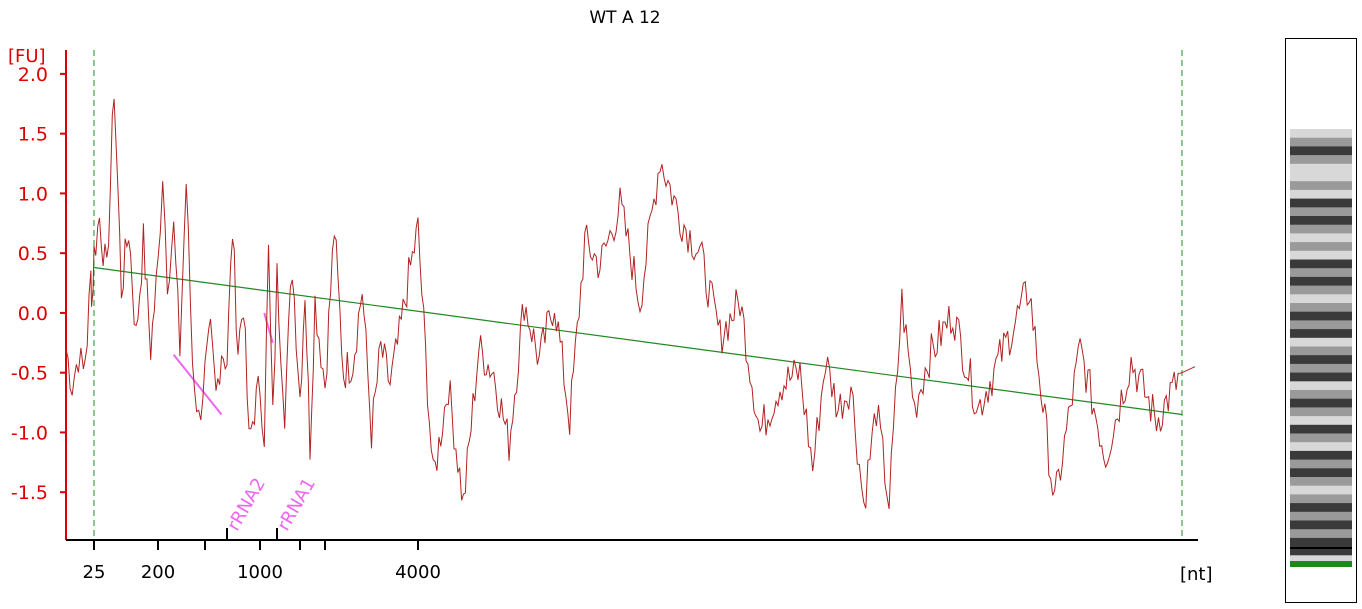  What do you see at coordinates (33, 194) in the screenshot?
I see `y-tick-label: 1.0` at bounding box center [33, 194].